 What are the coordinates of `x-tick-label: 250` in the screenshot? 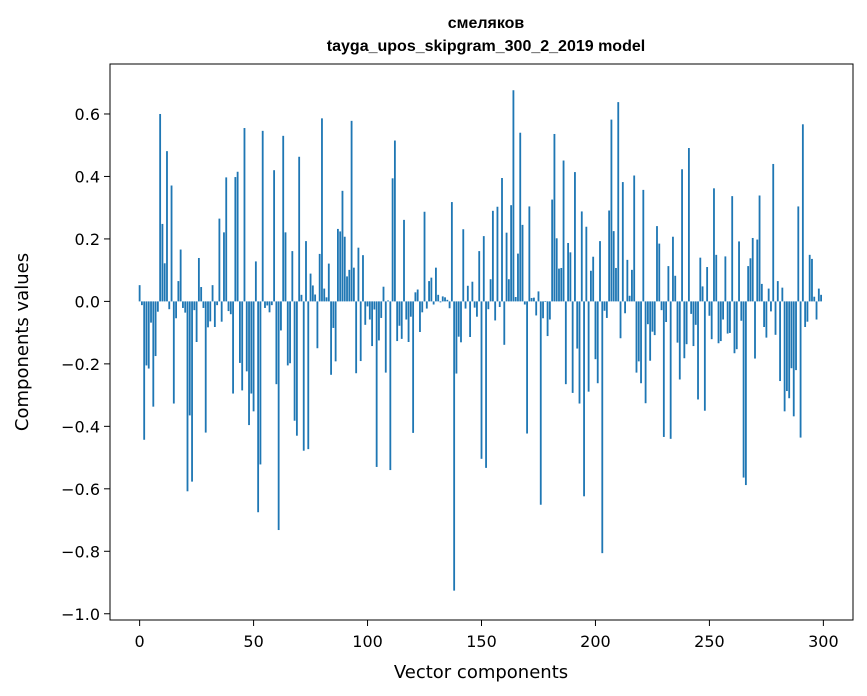 It's located at (709, 641).